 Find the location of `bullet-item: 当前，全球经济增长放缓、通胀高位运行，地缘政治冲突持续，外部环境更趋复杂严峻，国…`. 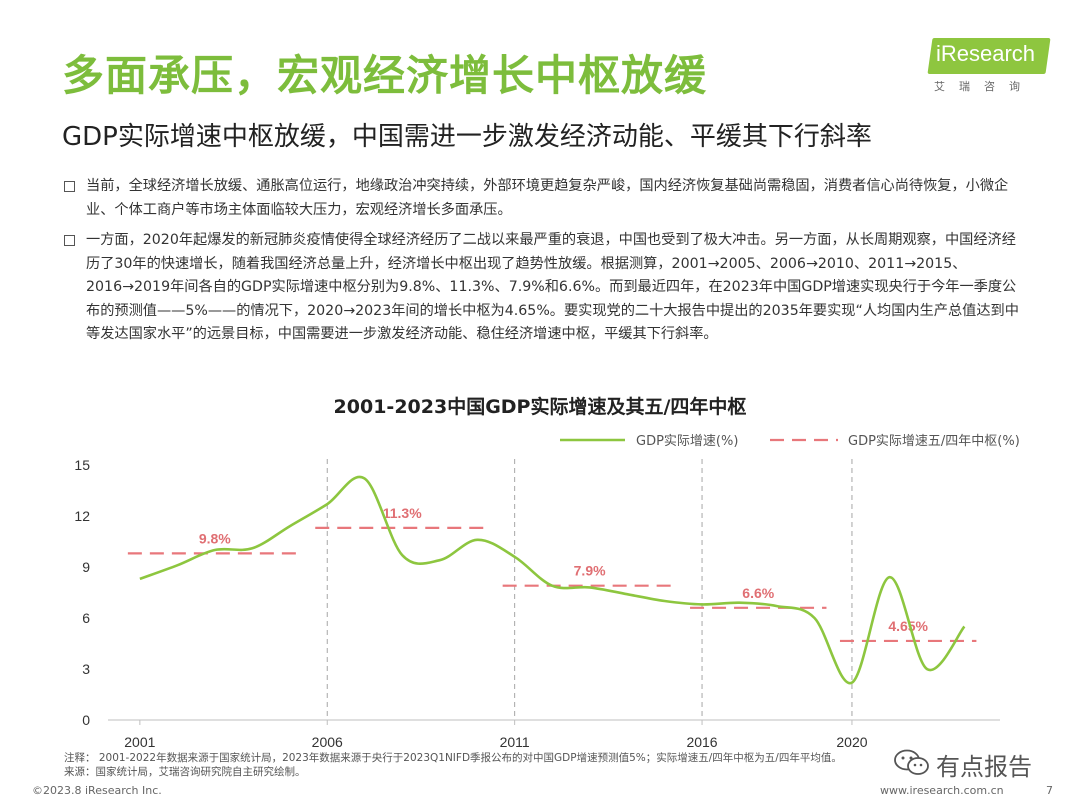

bullet-item: 当前，全球经济增长放缓、通胀高位运行，地缘政治冲突持续，外部环境更趋复杂严峻，国… is located at coordinates (544, 198).